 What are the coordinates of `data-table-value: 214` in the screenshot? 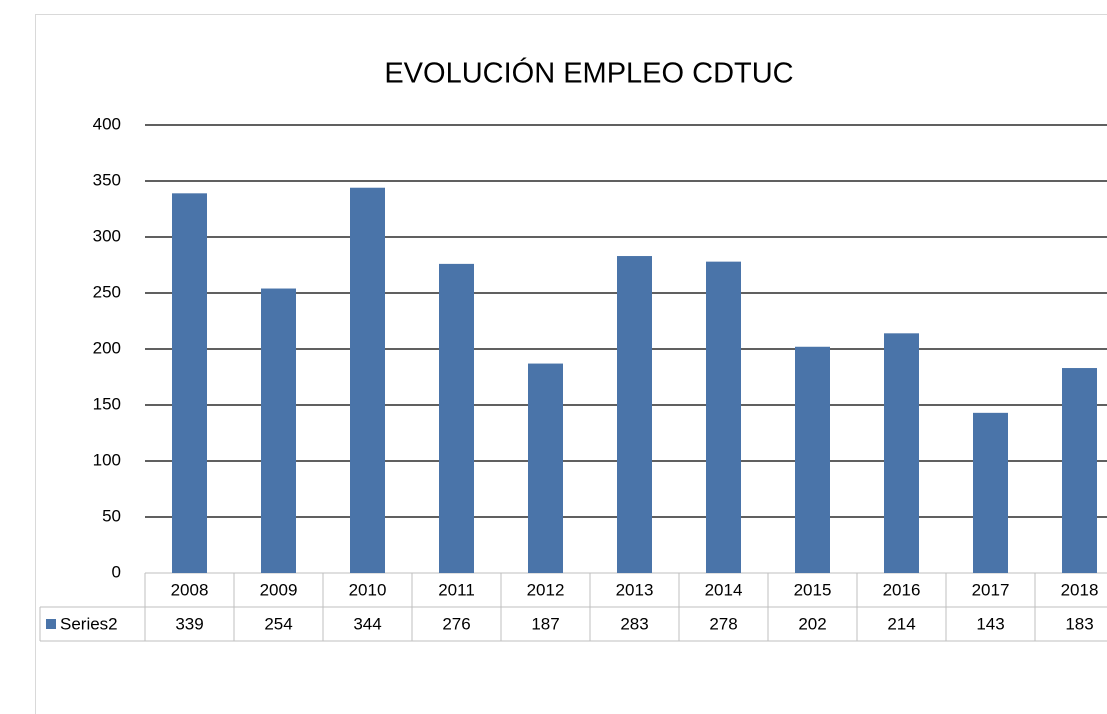 It's located at (901, 623).